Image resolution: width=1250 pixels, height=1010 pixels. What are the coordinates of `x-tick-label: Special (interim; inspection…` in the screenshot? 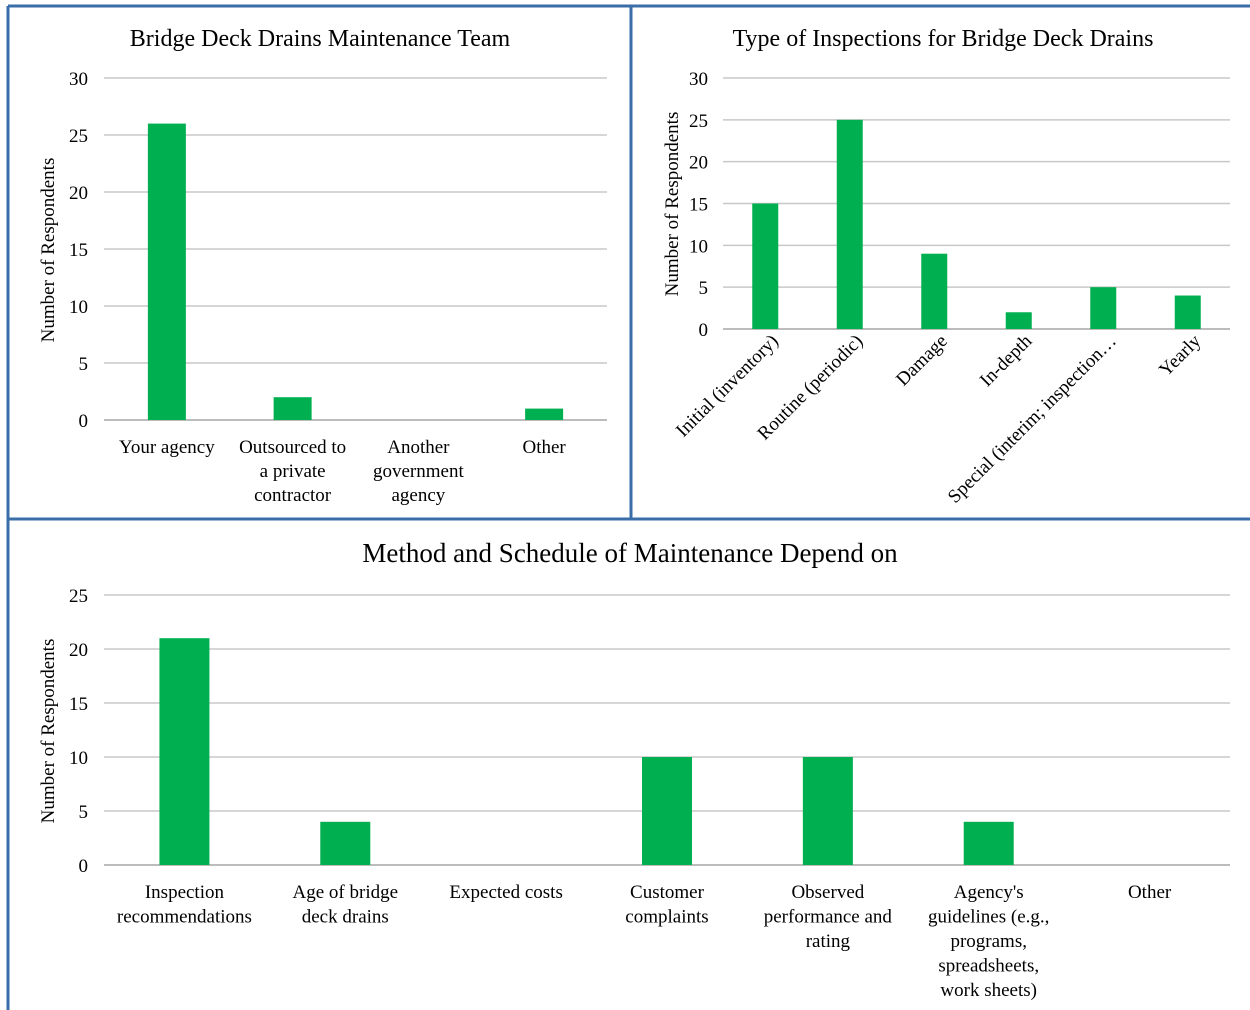 It's located at (1032, 419).